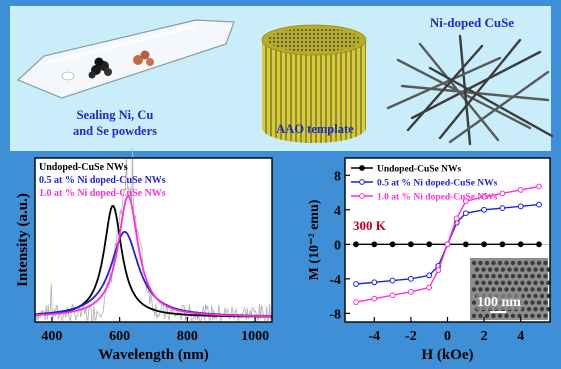 This screenshot has width=561, height=369. Describe the element at coordinates (411, 336) in the screenshot. I see `mh-x-tick-label: -2` at that location.